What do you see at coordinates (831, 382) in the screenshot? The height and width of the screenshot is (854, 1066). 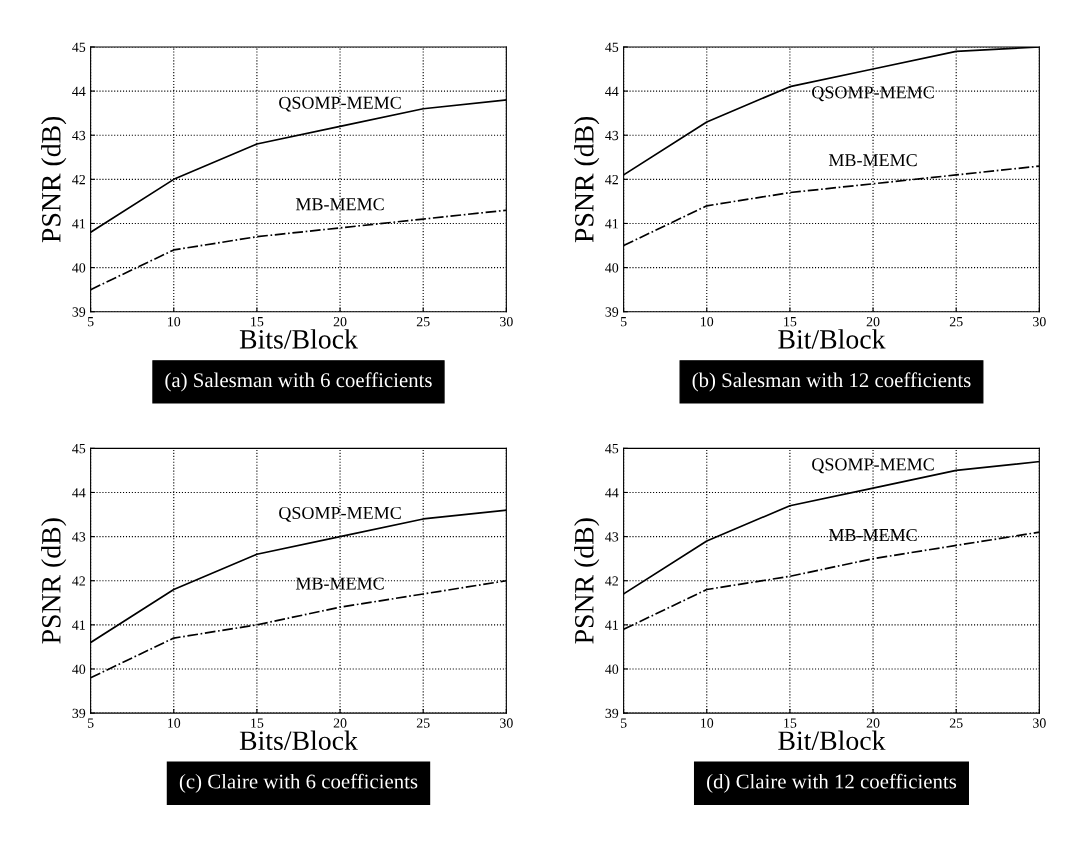 I see `text: (b) Salesman with 12 coefficients` at bounding box center [831, 382].